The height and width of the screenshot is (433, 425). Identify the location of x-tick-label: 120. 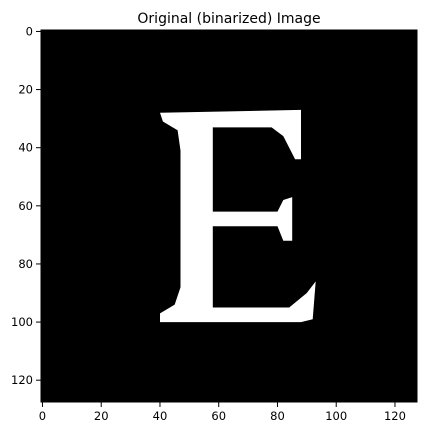
(395, 416).